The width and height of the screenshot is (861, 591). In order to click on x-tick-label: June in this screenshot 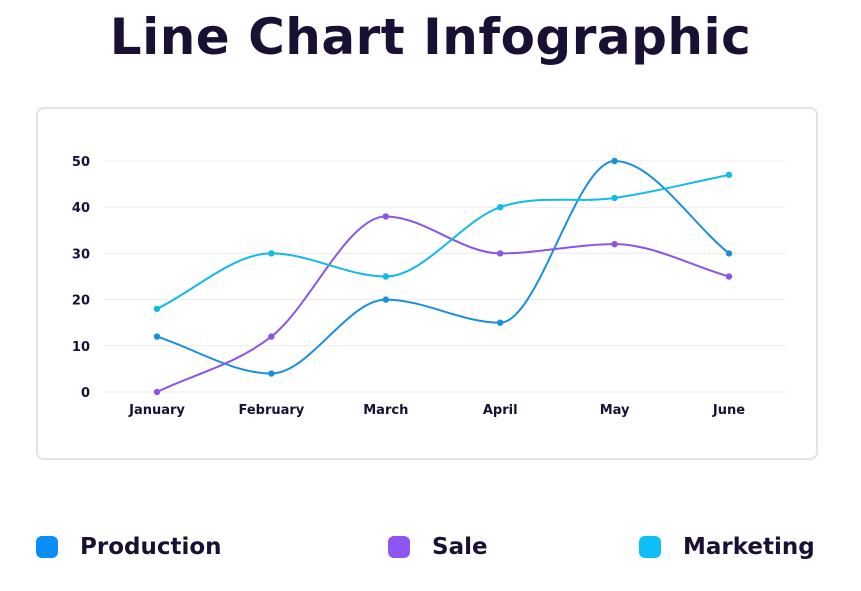, I will do `click(728, 410)`.